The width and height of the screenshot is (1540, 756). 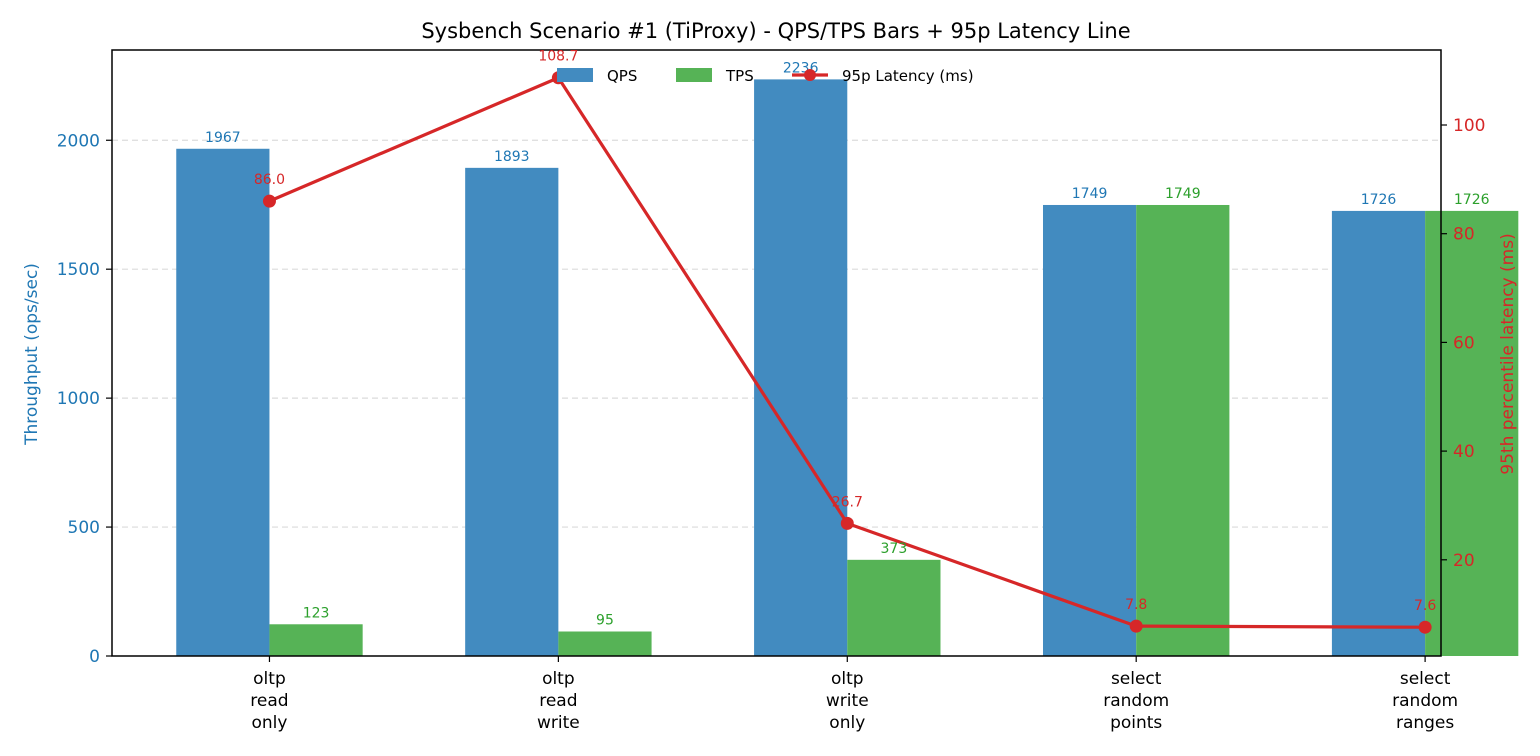 What do you see at coordinates (558, 57) in the screenshot?
I see `latency-value-label: 108.7` at bounding box center [558, 57].